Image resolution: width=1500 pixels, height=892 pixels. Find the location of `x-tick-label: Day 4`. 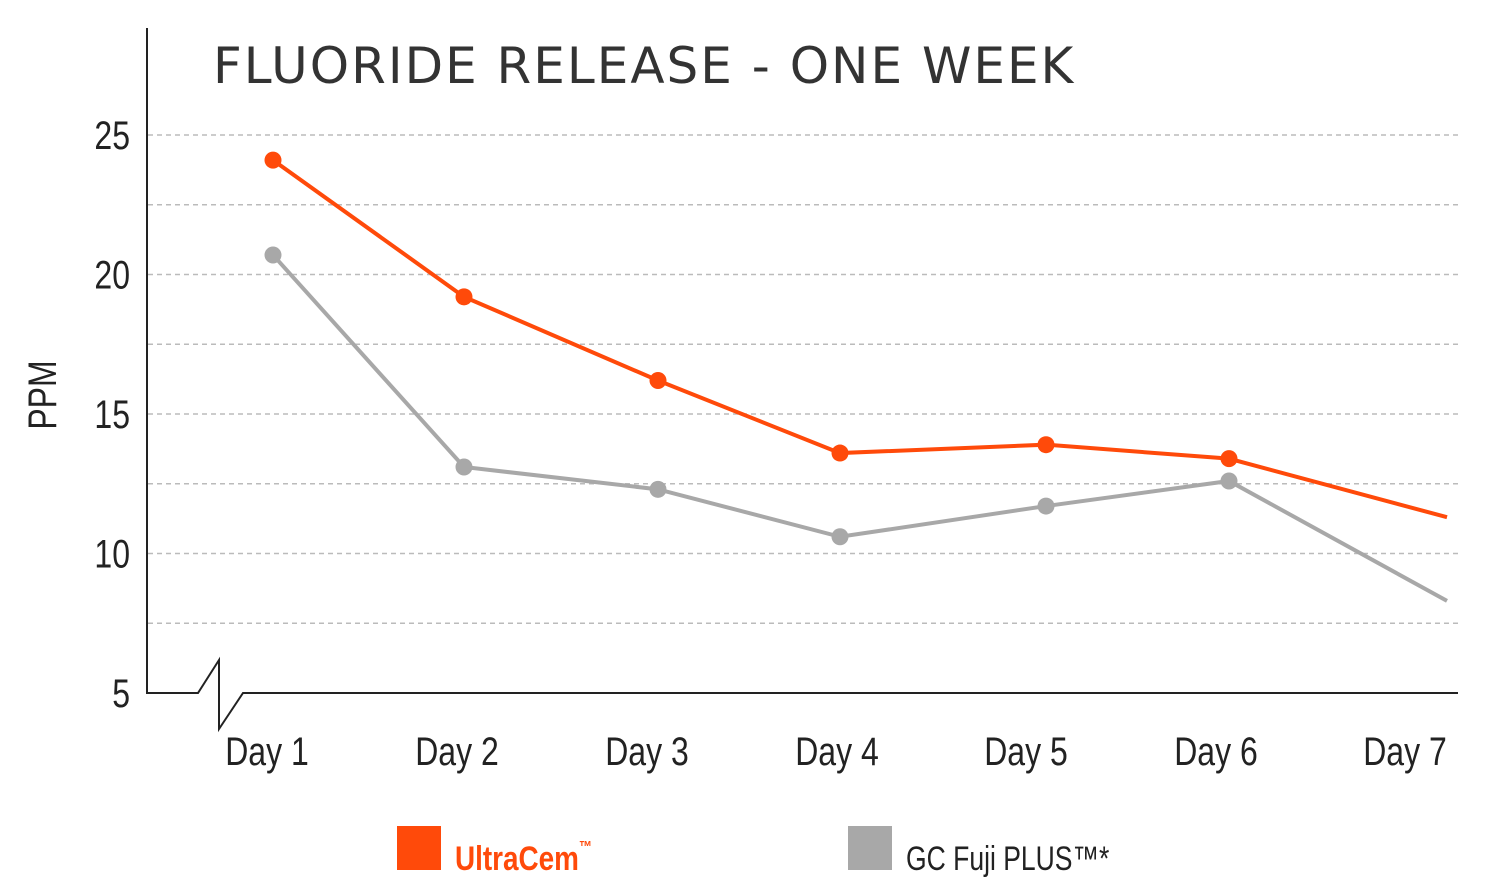

x-tick-label: Day 4 is located at coordinates (837, 751).